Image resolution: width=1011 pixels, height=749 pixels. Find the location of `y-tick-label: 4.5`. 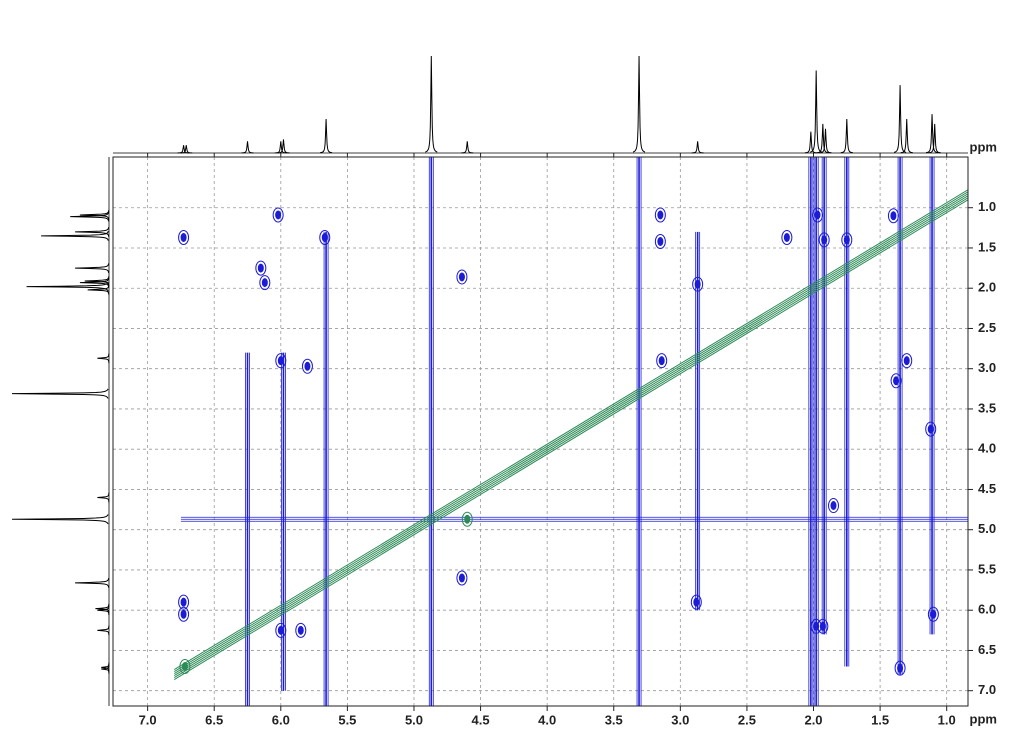

y-tick-label: 4.5 is located at coordinates (987, 488).